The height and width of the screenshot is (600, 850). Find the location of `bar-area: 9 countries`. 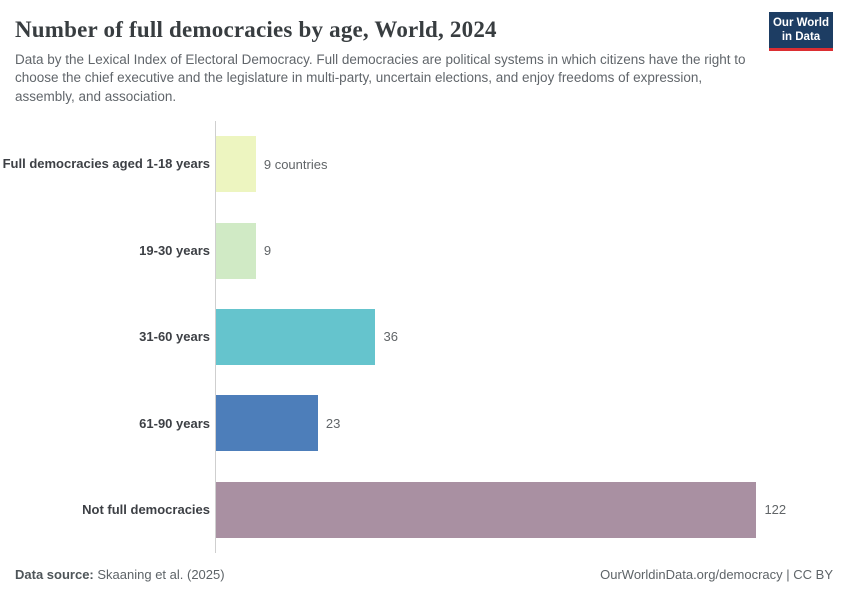

bar-area: 9 countries is located at coordinates (533, 164).